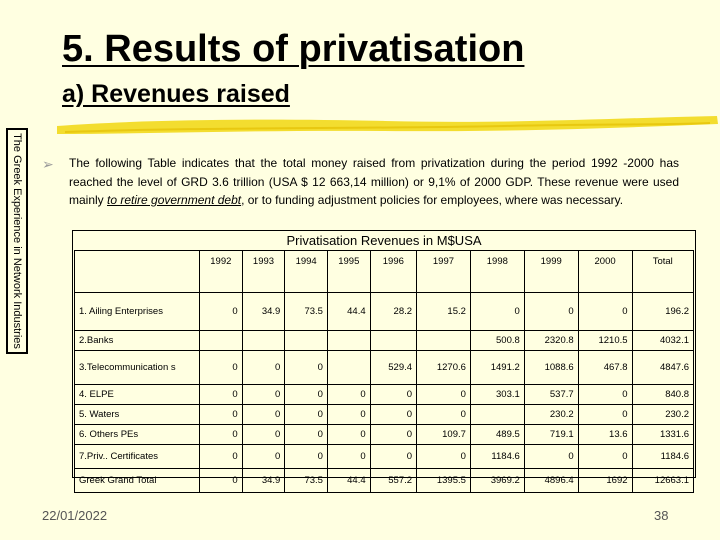 The image size is (720, 540). I want to click on value-cell: 109.7, so click(443, 434).